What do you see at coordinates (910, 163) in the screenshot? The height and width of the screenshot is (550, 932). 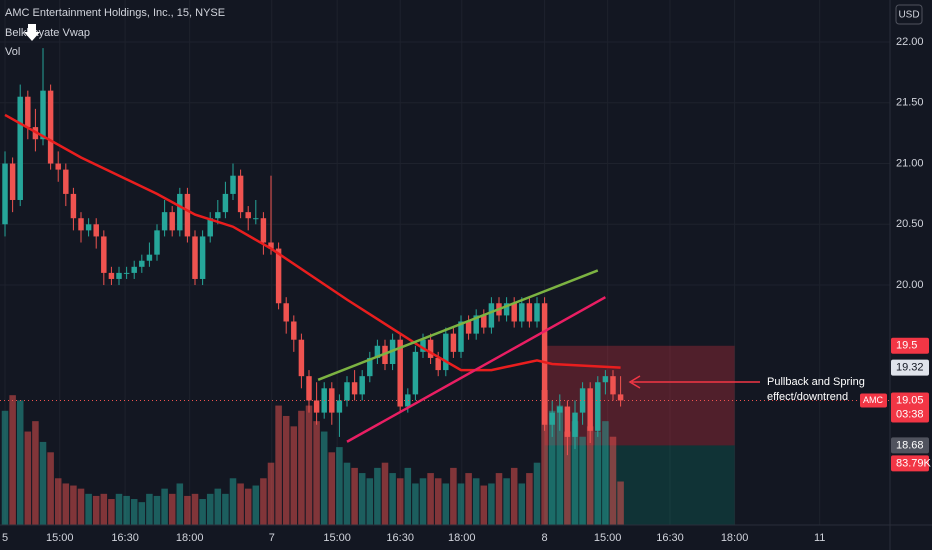 I see `y-tick-label: 21.00` at bounding box center [910, 163].